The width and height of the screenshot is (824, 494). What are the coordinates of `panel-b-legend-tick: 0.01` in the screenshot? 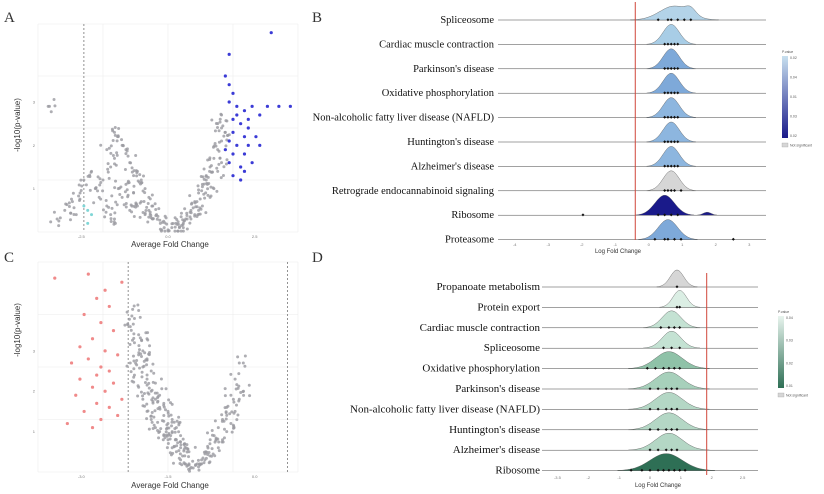 It's located at (793, 97).